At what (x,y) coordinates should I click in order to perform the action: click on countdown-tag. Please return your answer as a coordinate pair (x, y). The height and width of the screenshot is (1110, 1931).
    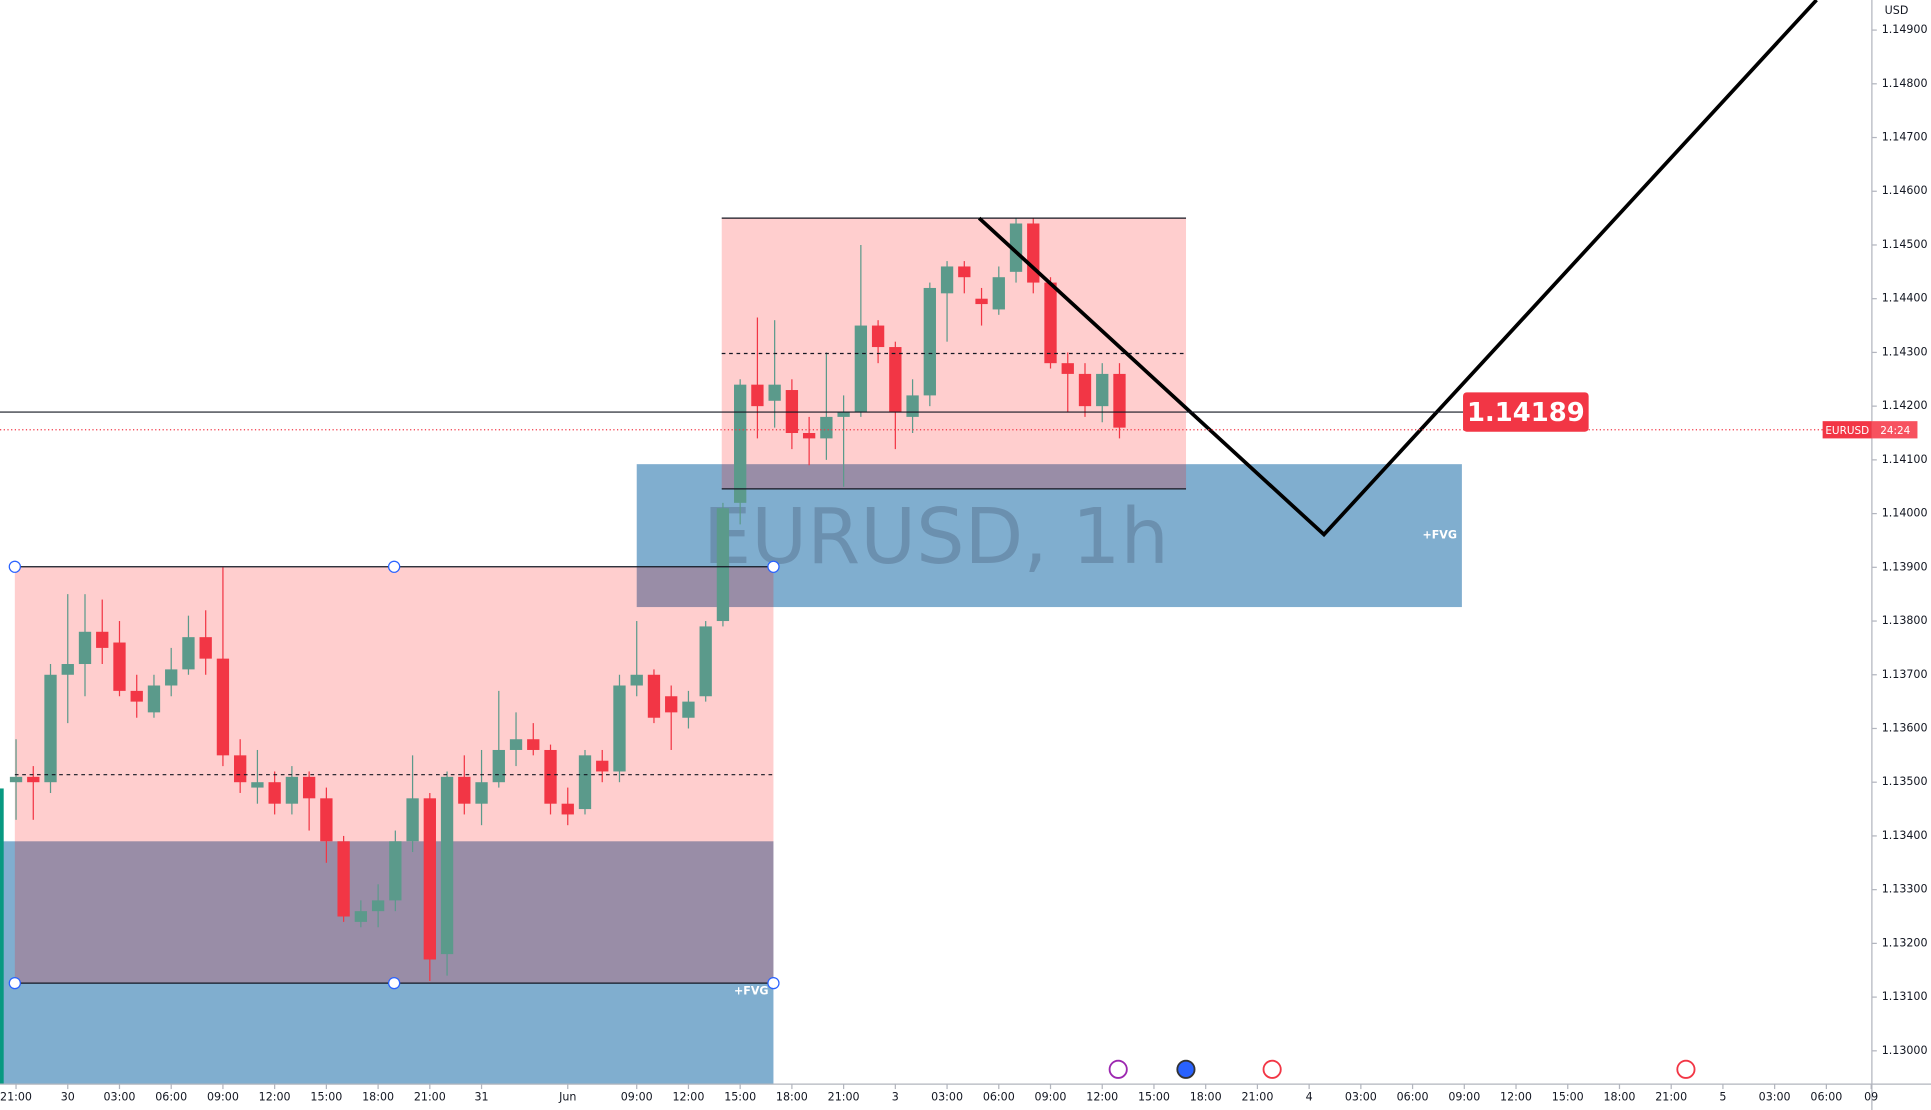
    Looking at the image, I should click on (1894, 430).